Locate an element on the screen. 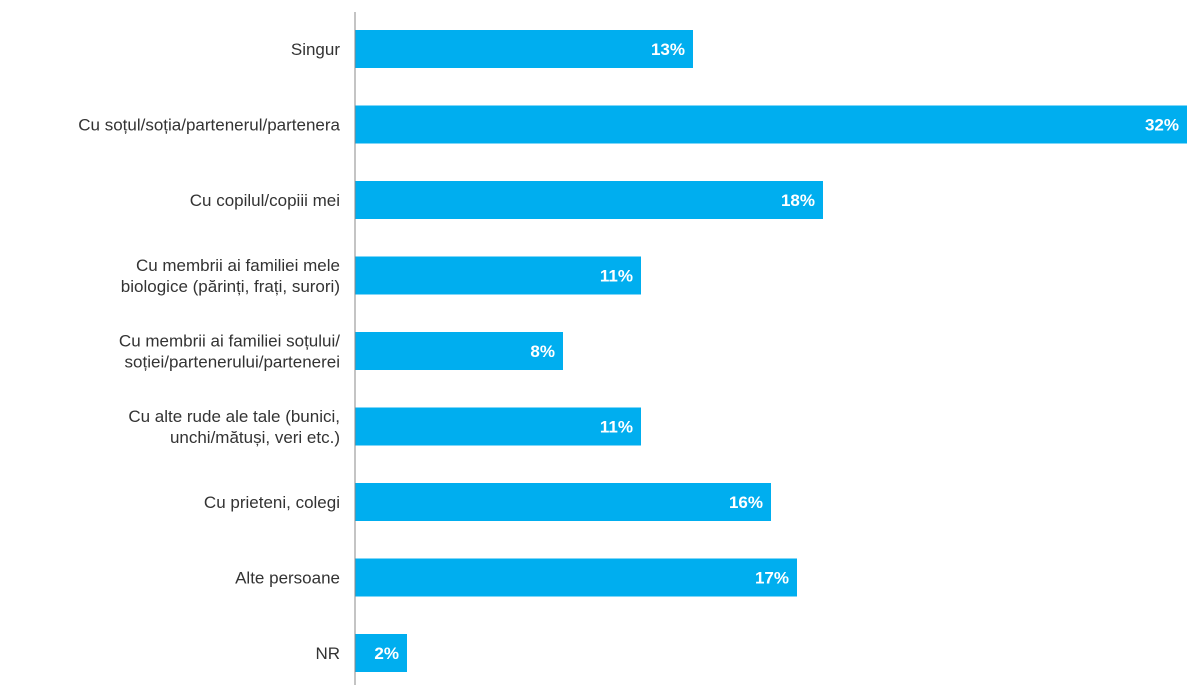 The height and width of the screenshot is (685, 1187). bar-value-label-0: 13% is located at coordinates (668, 49).